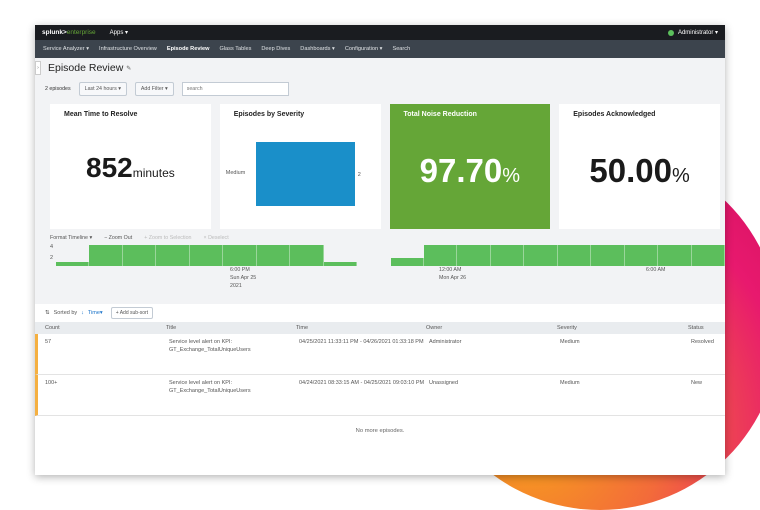 The image size is (760, 510). Describe the element at coordinates (269, 114) in the screenshot. I see `card-title: Episodes by Severity` at that location.